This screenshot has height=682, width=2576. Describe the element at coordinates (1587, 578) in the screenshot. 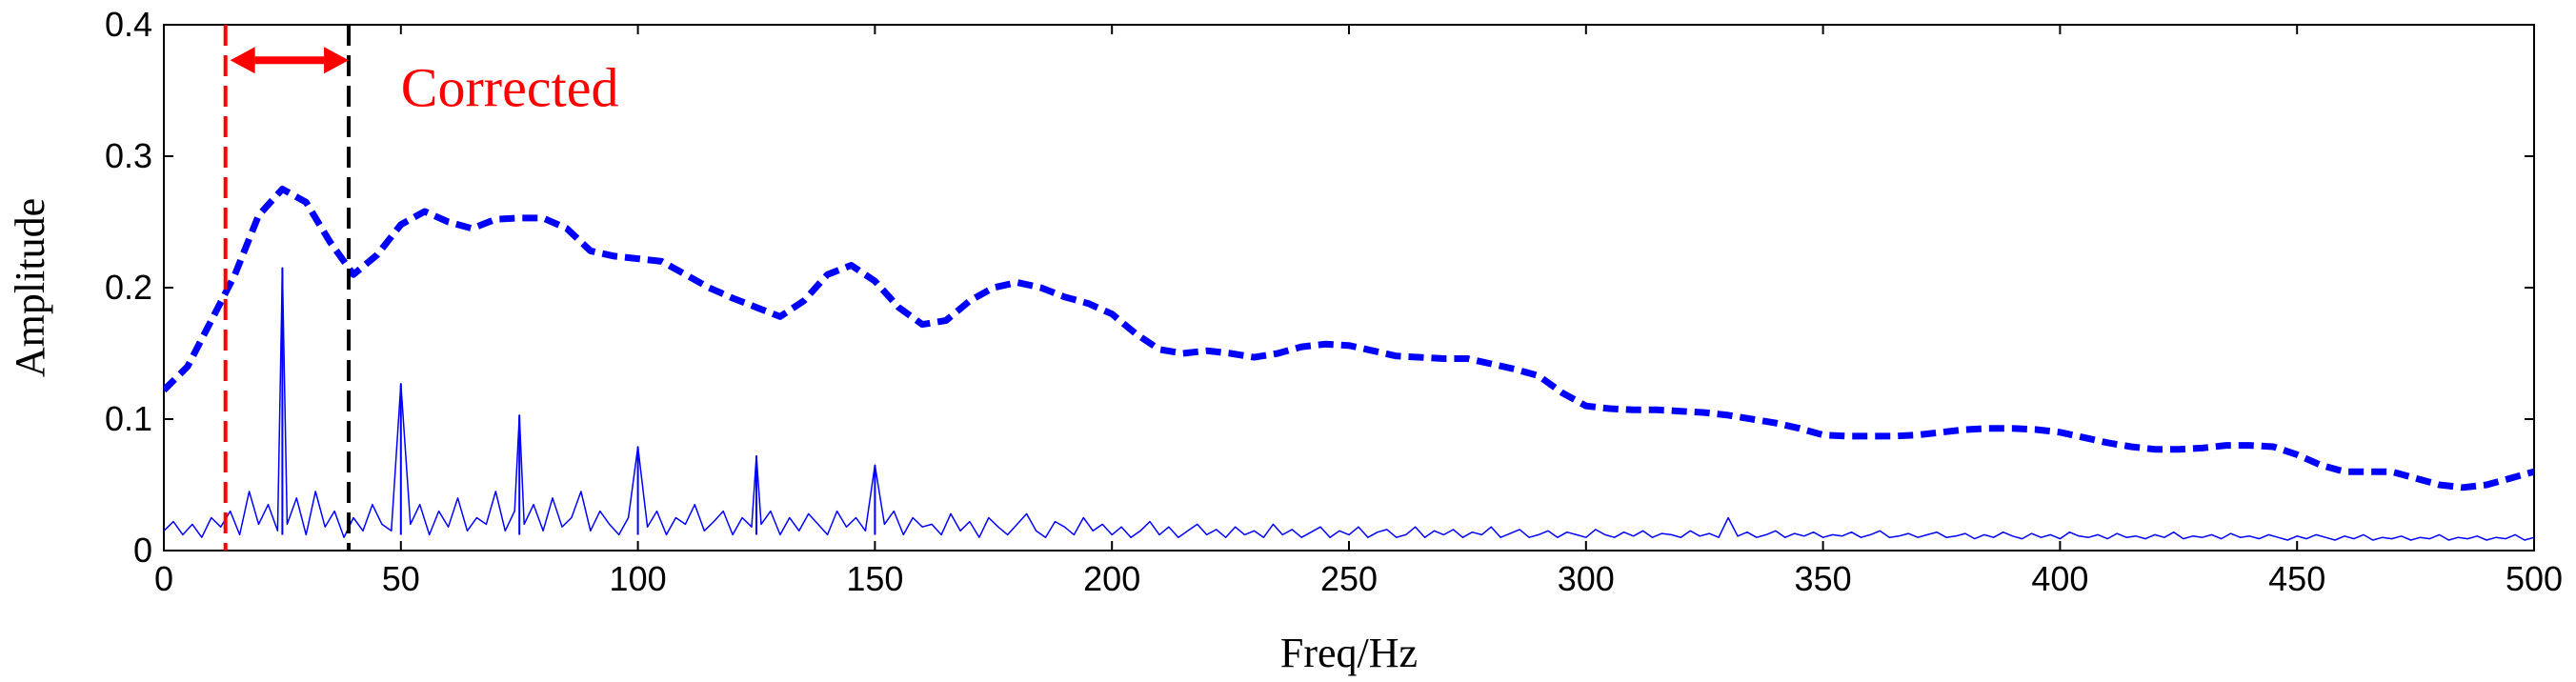

I see `x-tick-label: 300` at that location.